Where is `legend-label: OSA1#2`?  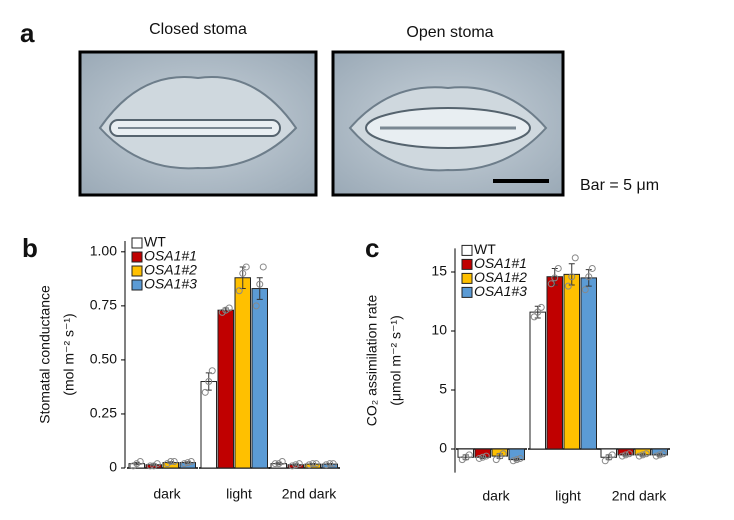 legend-label: OSA1#2 is located at coordinates (170, 270).